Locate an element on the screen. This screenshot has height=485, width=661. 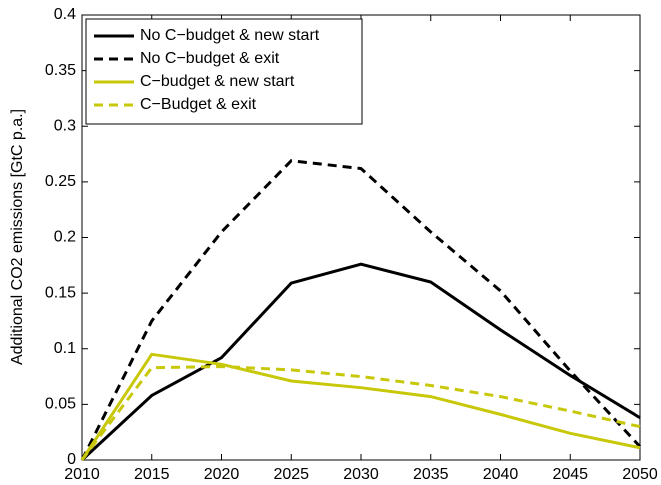
y-tick-label: 0.1 is located at coordinates (65, 348).